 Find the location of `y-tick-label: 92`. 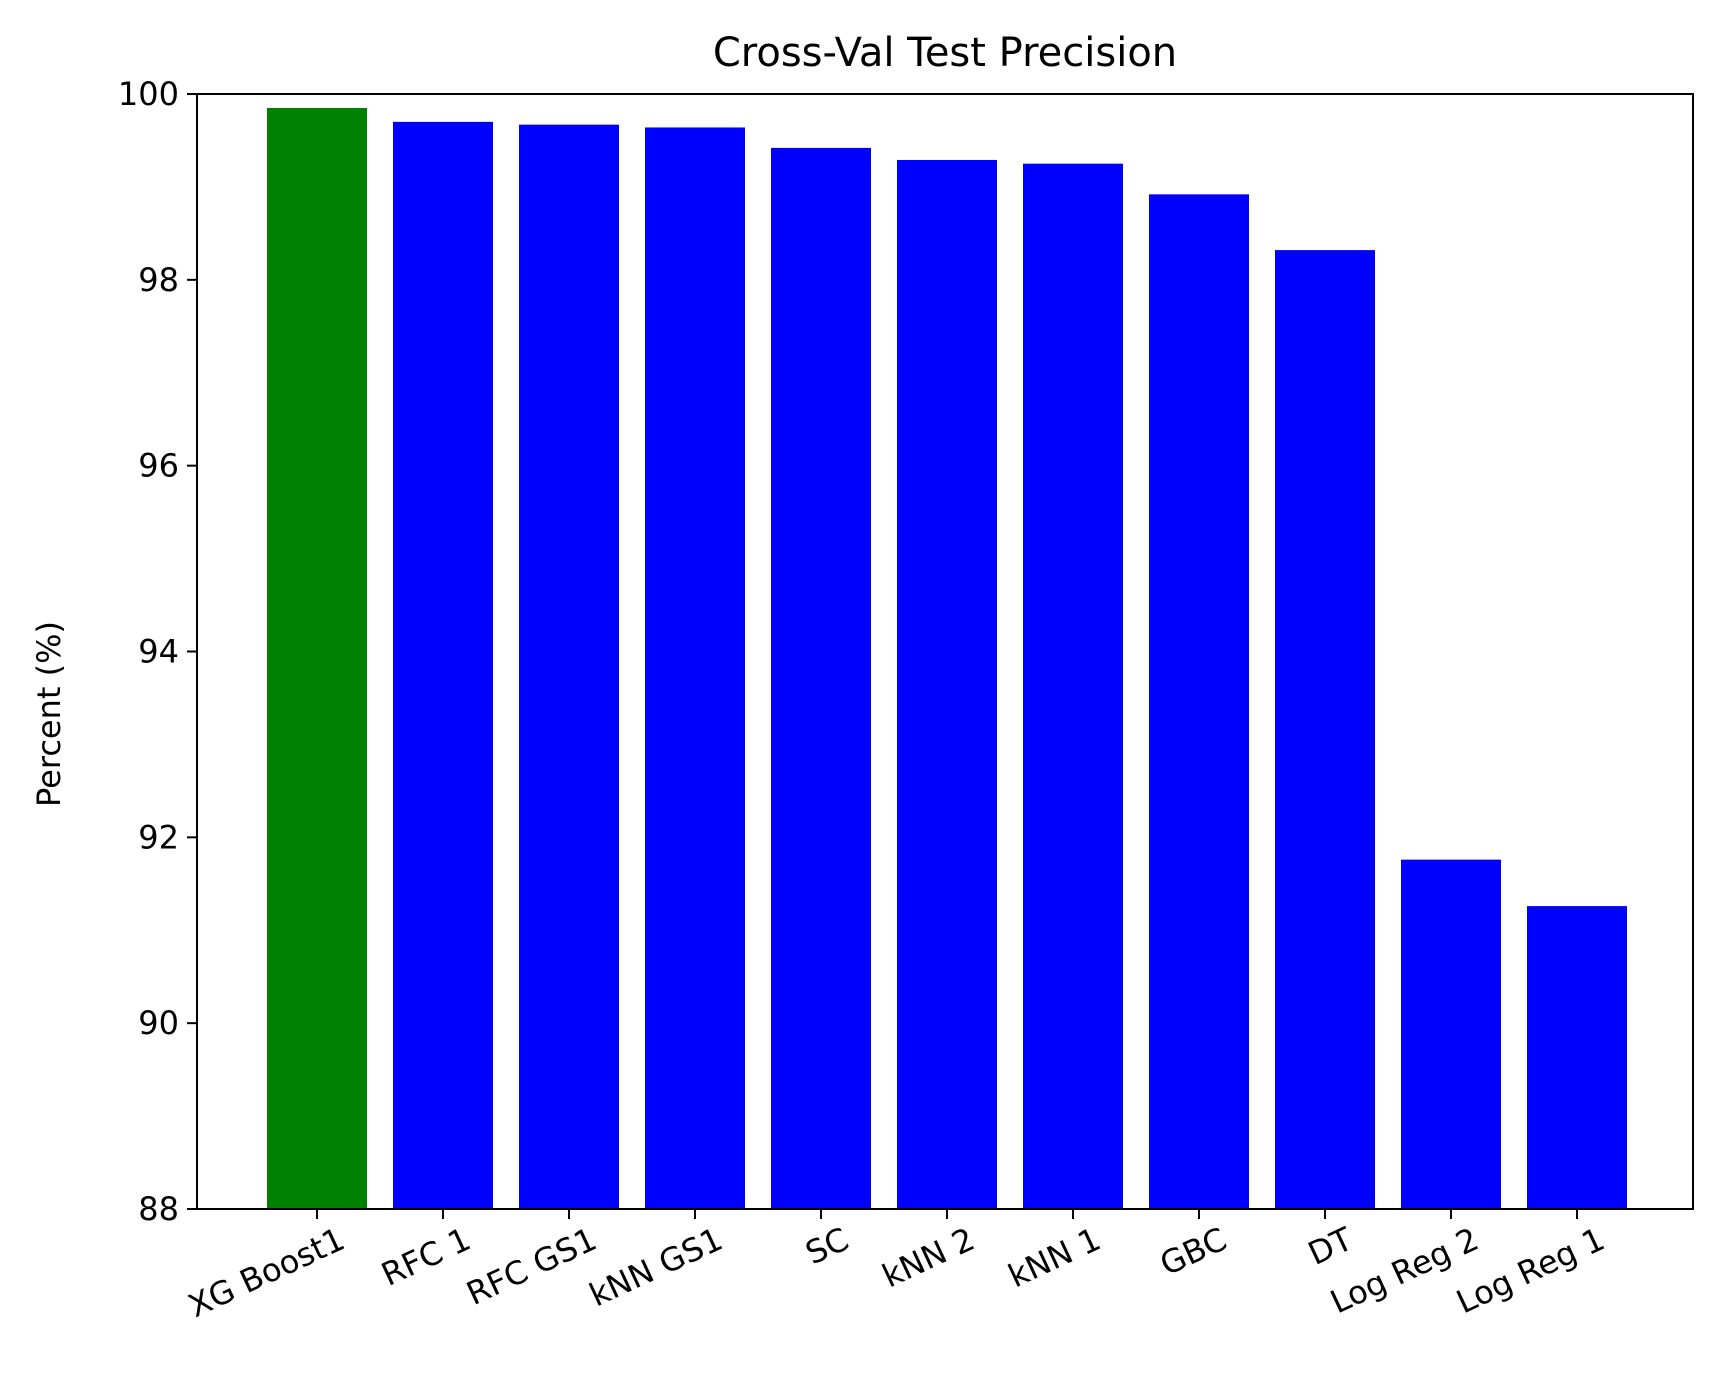

y-tick-label: 92 is located at coordinates (158, 837).